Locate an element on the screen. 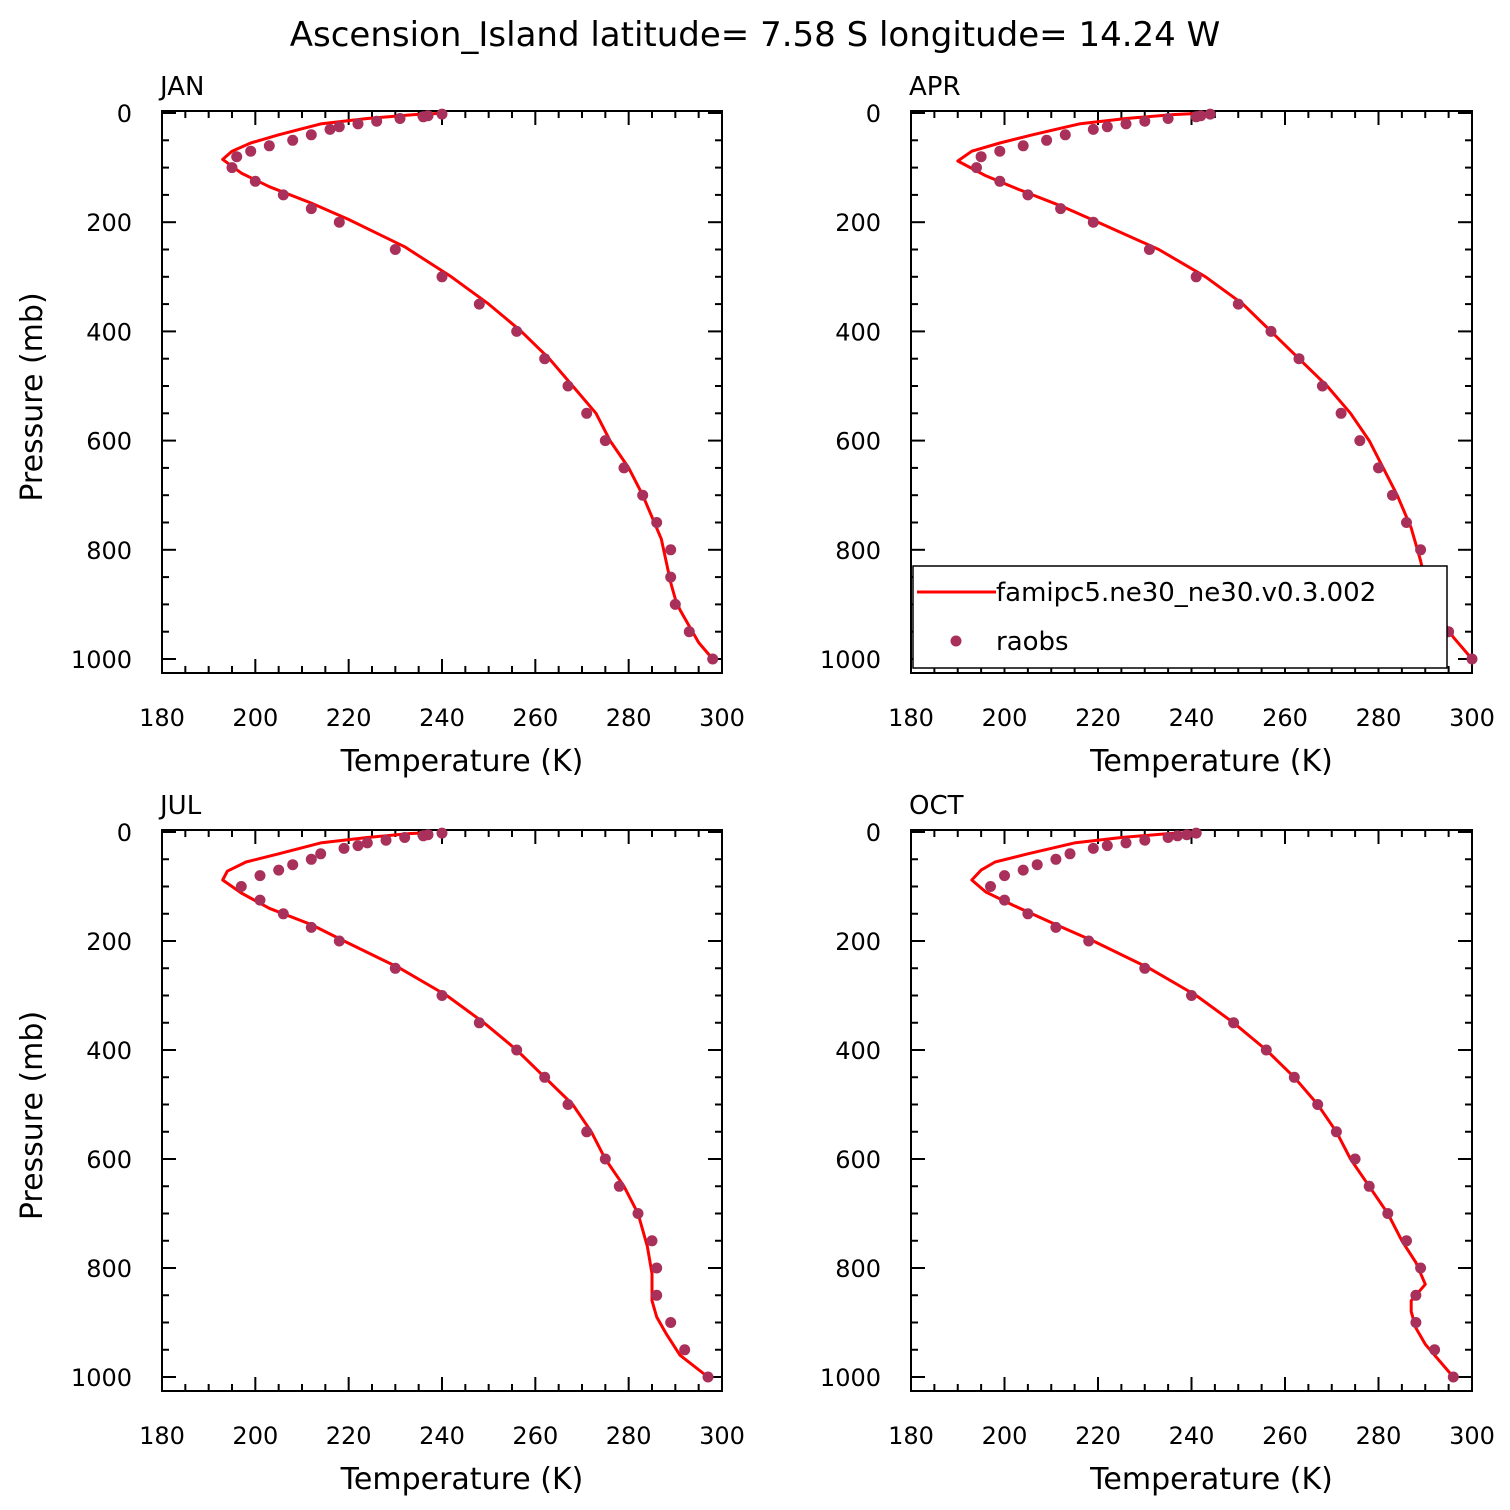 This screenshot has height=1510, width=1510. panel-label: JAN is located at coordinates (181, 87).